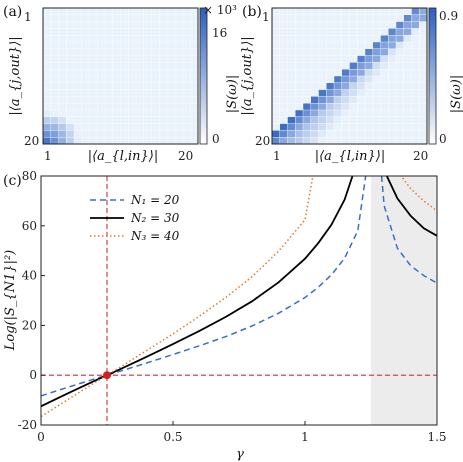  Describe the element at coordinates (185, 156) in the screenshot. I see `heatmap-a-x-tick-right: 20` at that location.